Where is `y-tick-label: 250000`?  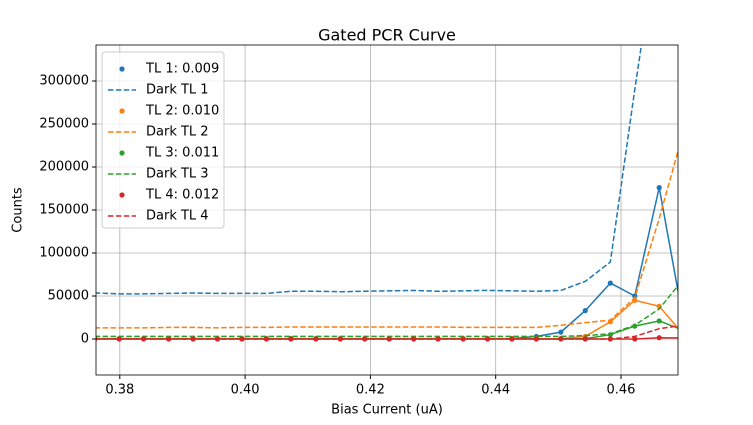 y-tick-label: 250000 is located at coordinates (64, 123).